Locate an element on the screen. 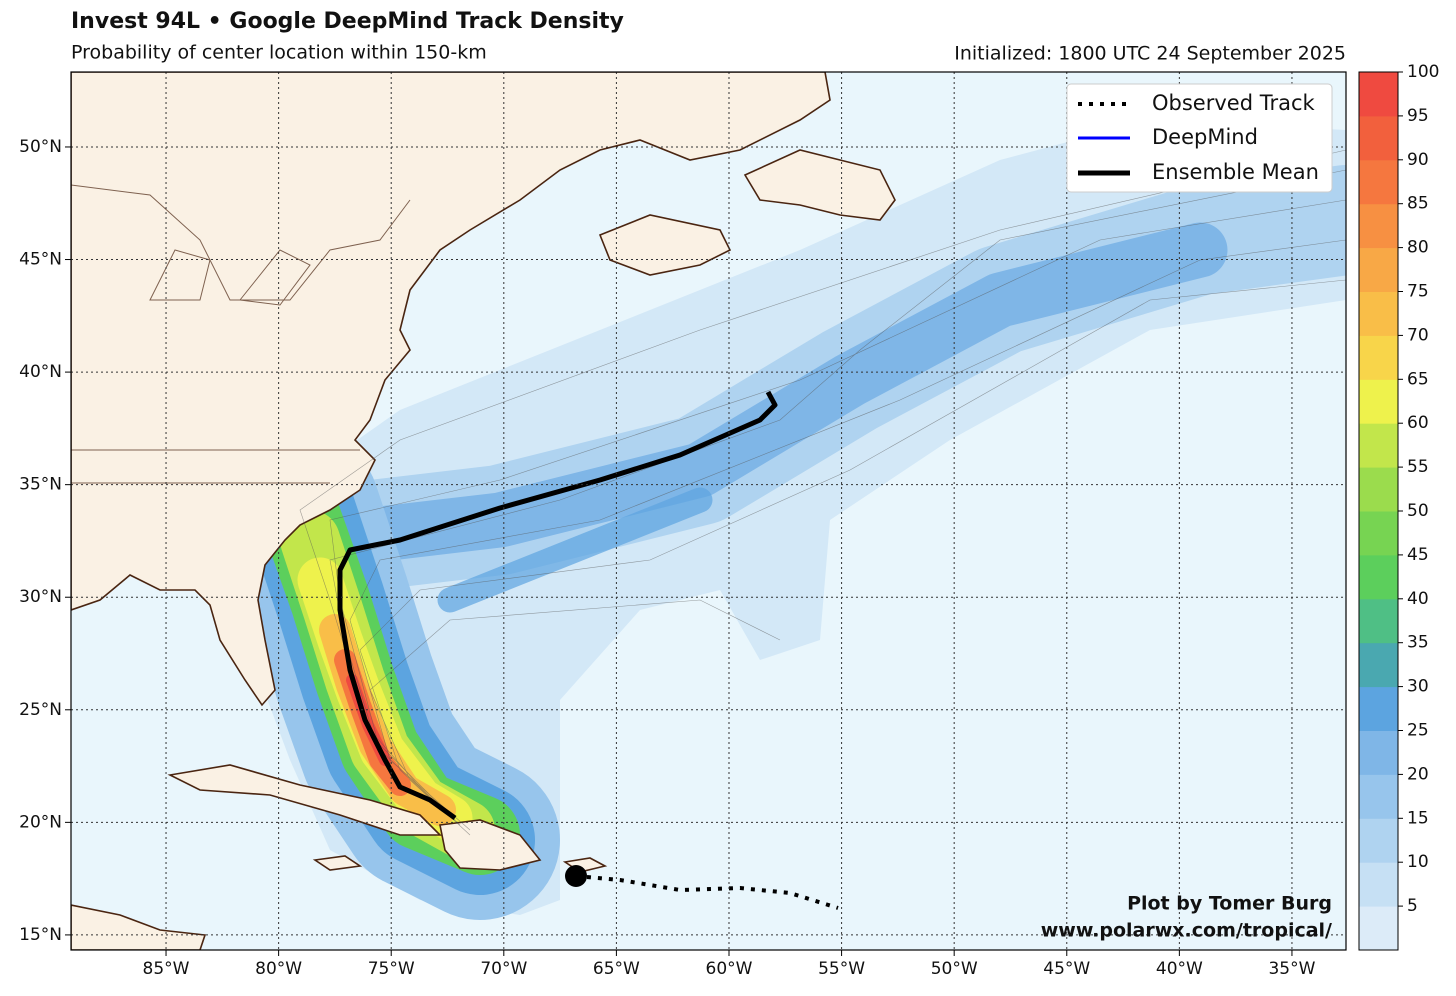 Image resolution: width=1456 pixels, height=996 pixels. lon-label: 60°W is located at coordinates (729, 969).